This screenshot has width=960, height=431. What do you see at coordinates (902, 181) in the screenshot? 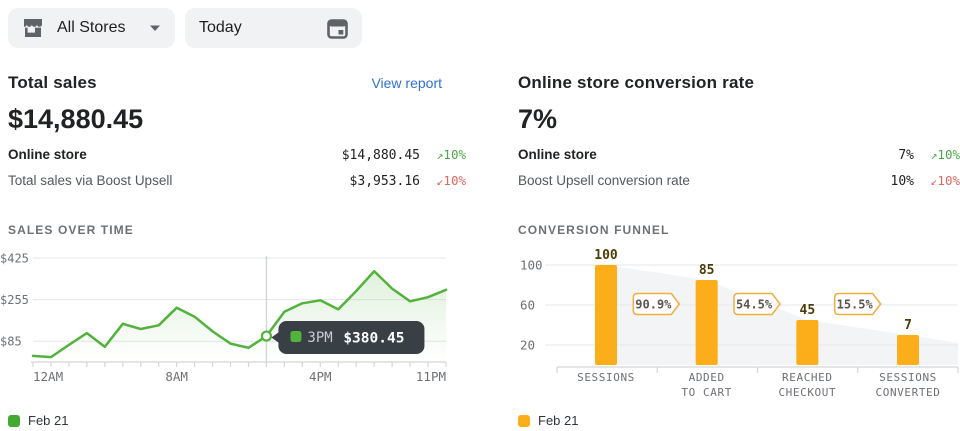
I see `metric-value: 10%` at bounding box center [902, 181].